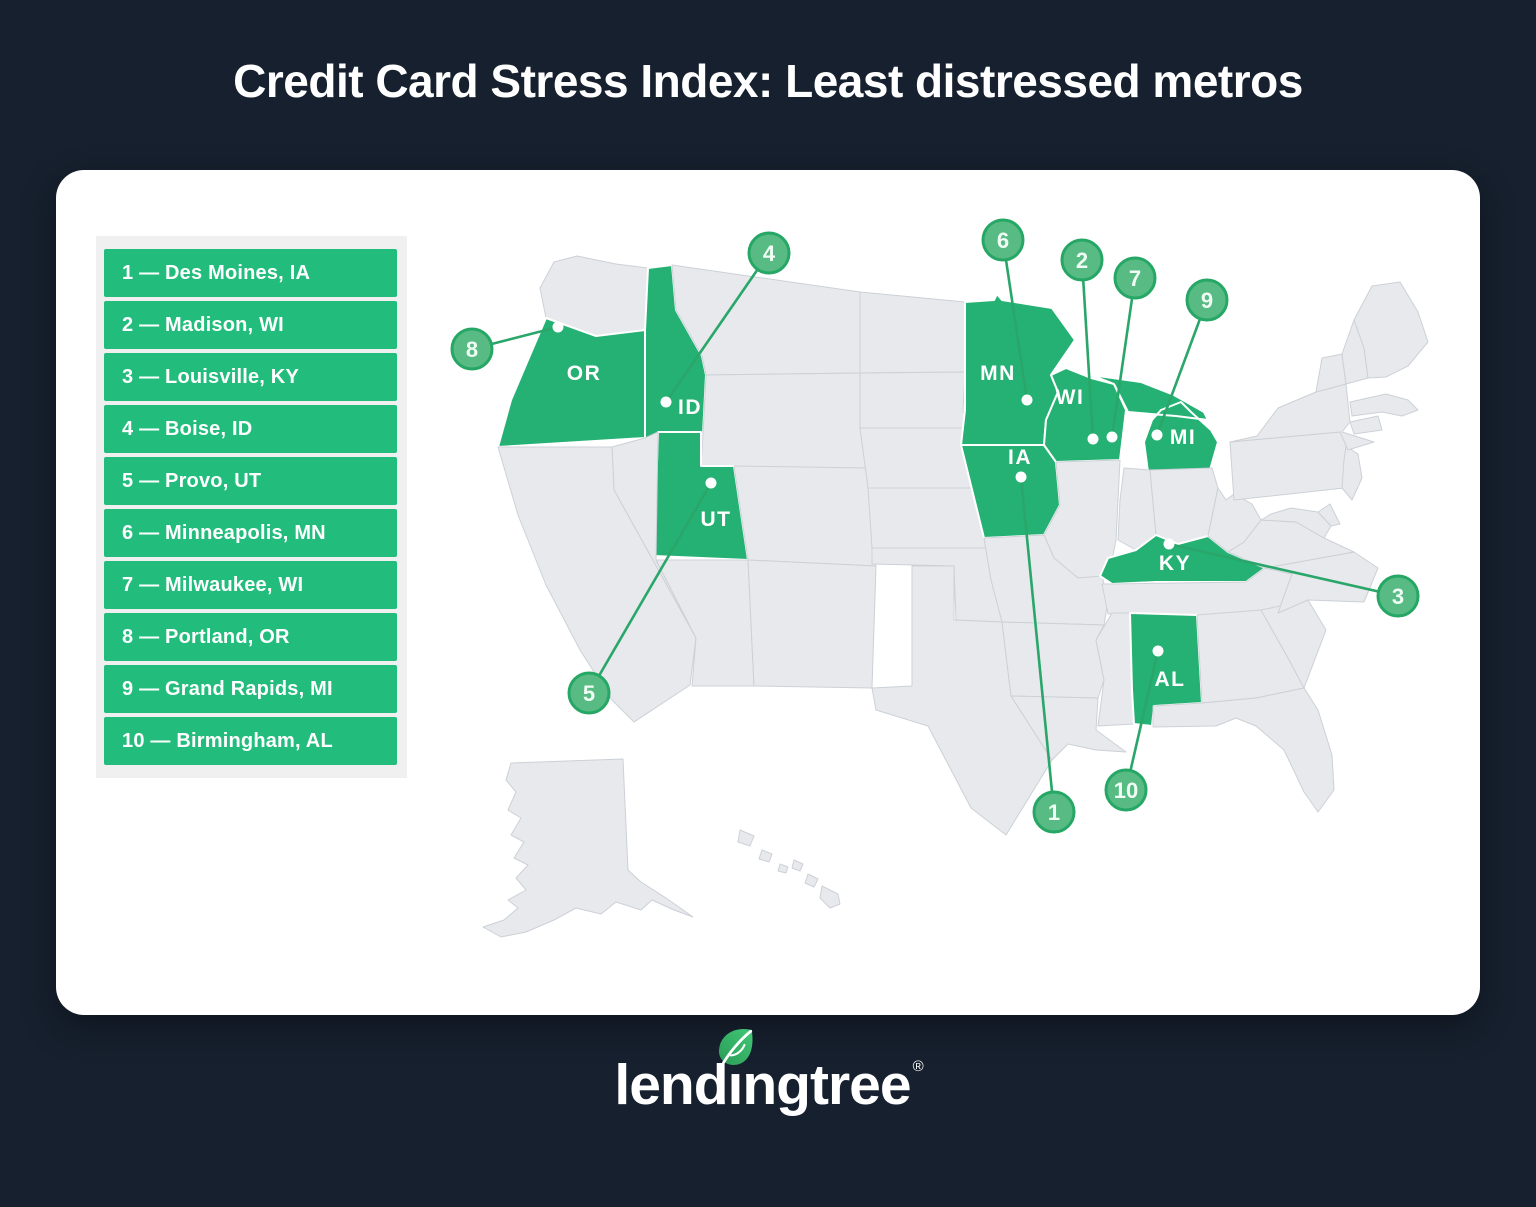  What do you see at coordinates (1070, 397) in the screenshot?
I see `state-label-wi: WI` at bounding box center [1070, 397].